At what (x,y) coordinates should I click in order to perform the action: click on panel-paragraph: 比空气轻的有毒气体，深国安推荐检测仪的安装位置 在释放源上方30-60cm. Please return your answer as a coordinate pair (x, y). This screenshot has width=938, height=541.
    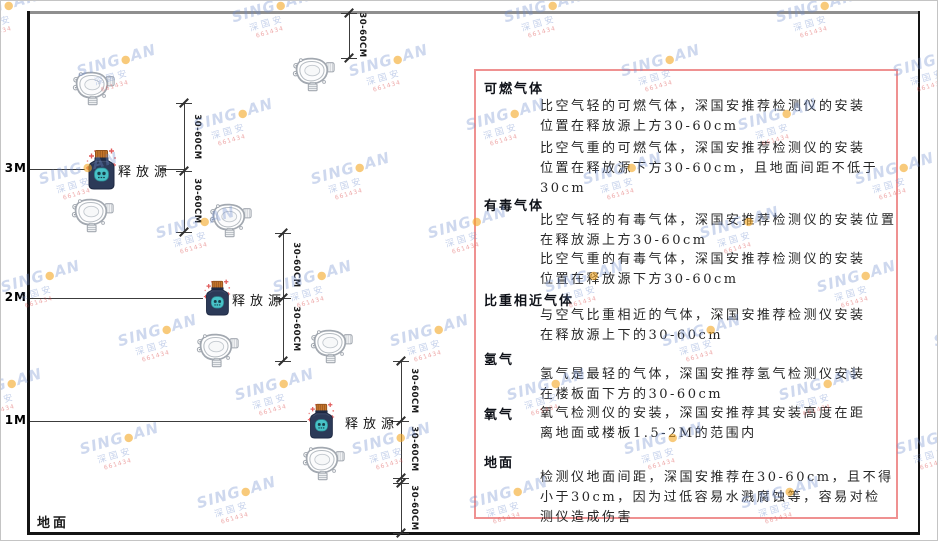
    Looking at the image, I should click on (718, 231).